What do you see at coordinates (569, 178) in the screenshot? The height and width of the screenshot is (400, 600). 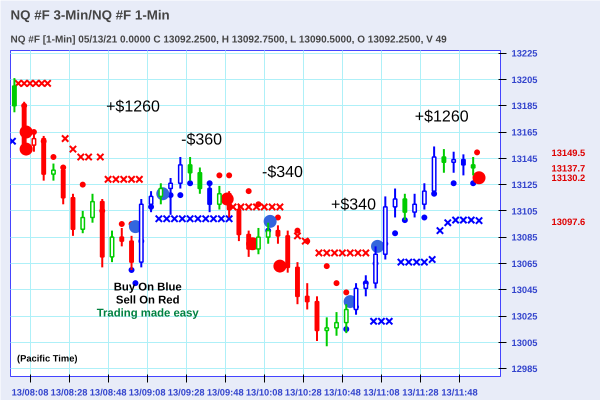 I see `text: 13130.2` at bounding box center [569, 178].